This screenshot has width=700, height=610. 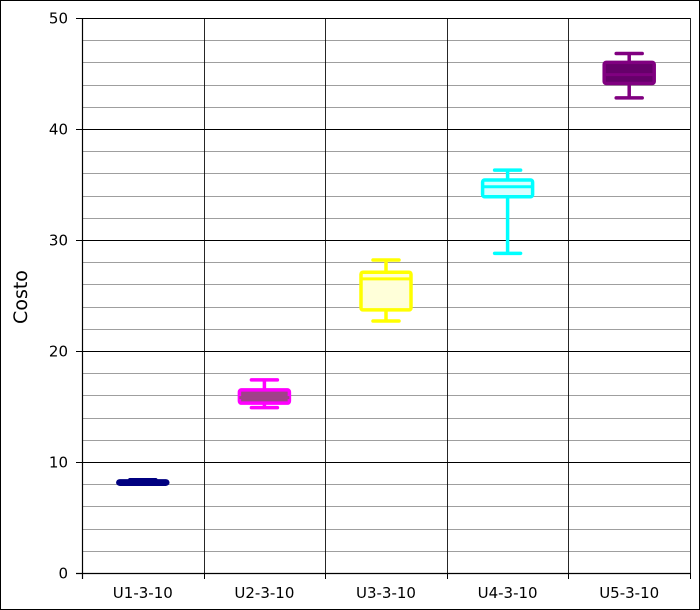 What do you see at coordinates (58, 19) in the screenshot?
I see `y-tick-label: 50` at bounding box center [58, 19].